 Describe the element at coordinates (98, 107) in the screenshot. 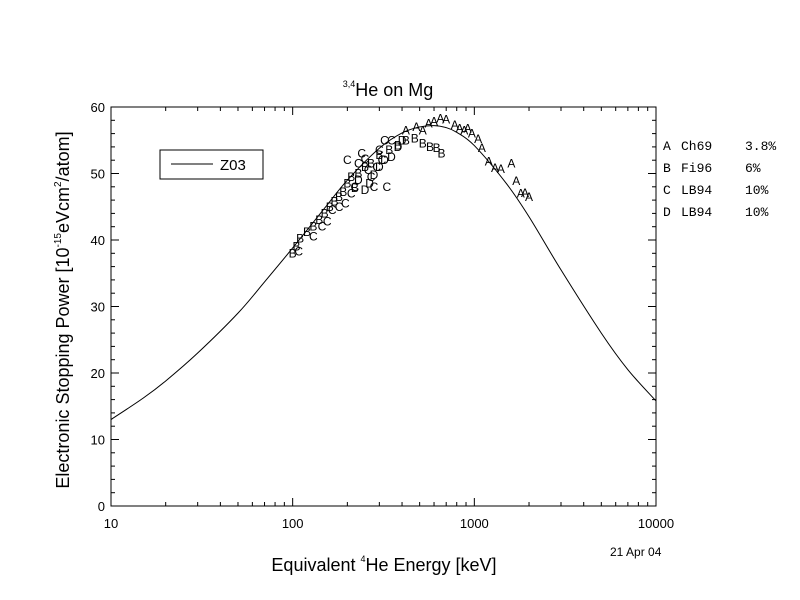

I see `y-tick-label: 60` at that location.